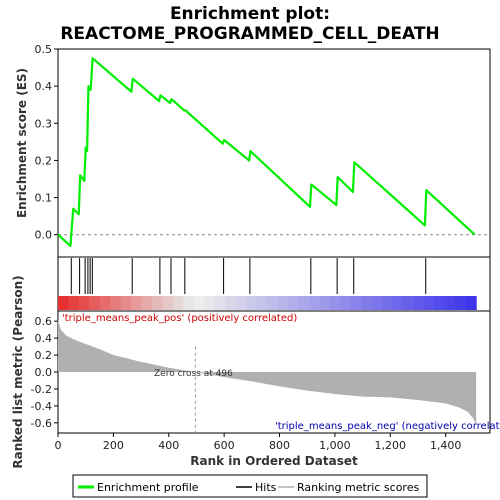  I want to click on x-tick-label: 1,000, so click(335, 445).